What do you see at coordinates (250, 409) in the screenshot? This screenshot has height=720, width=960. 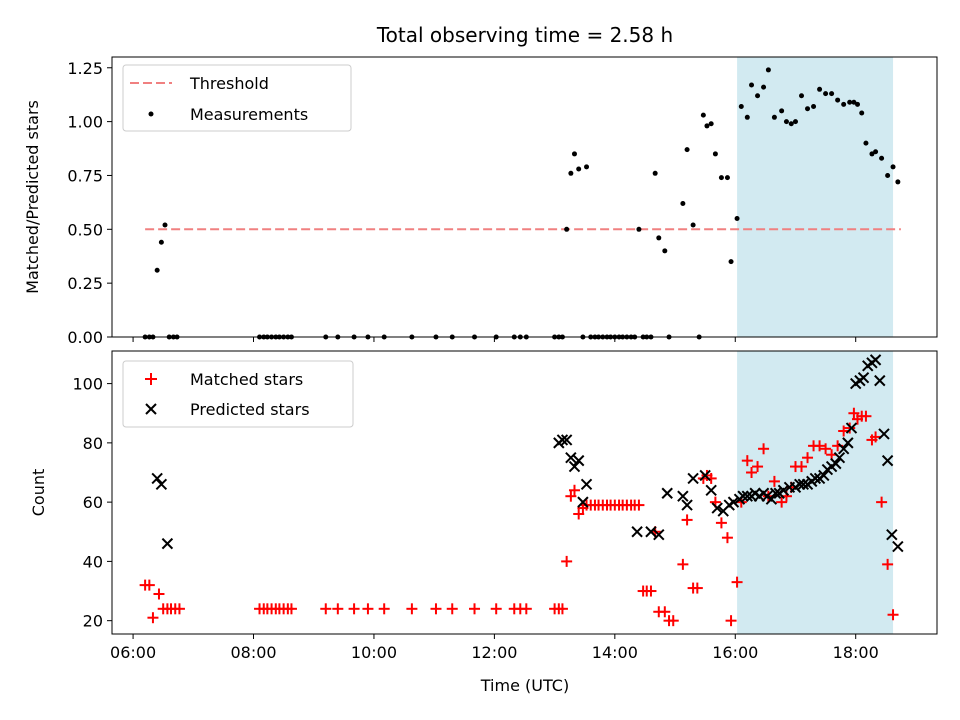 I see `legend-predicted-label: Predicted stars` at bounding box center [250, 409].